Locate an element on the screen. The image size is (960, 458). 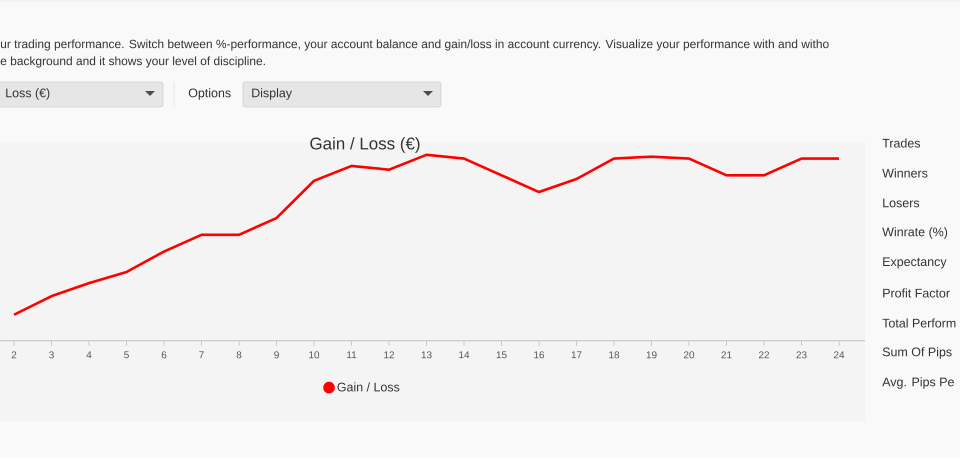
x-tick-label: 20 is located at coordinates (689, 354).